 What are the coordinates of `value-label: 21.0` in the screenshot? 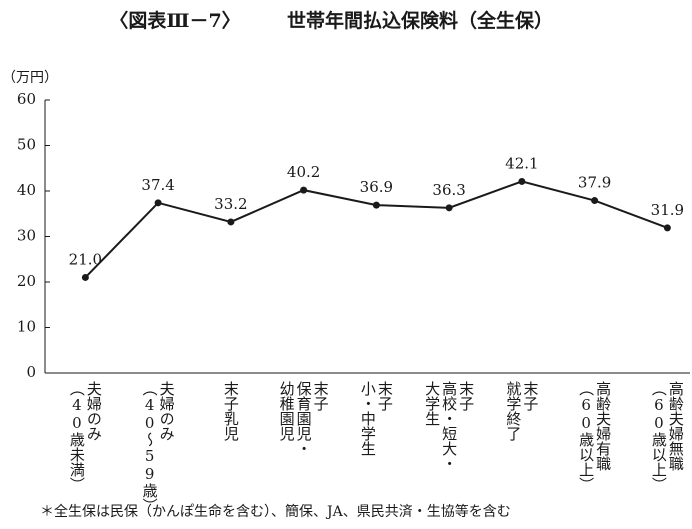 It's located at (85, 259).